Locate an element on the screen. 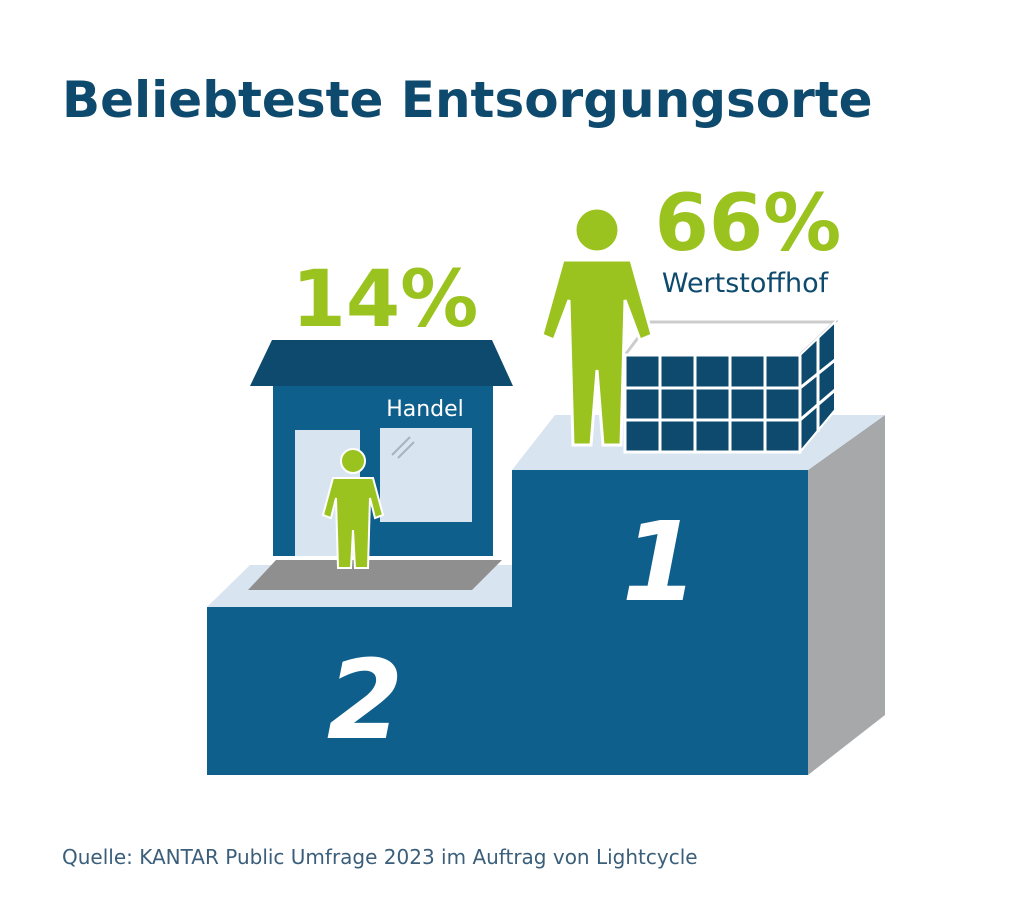 The image size is (1014, 900). person-large is located at coordinates (597, 326).